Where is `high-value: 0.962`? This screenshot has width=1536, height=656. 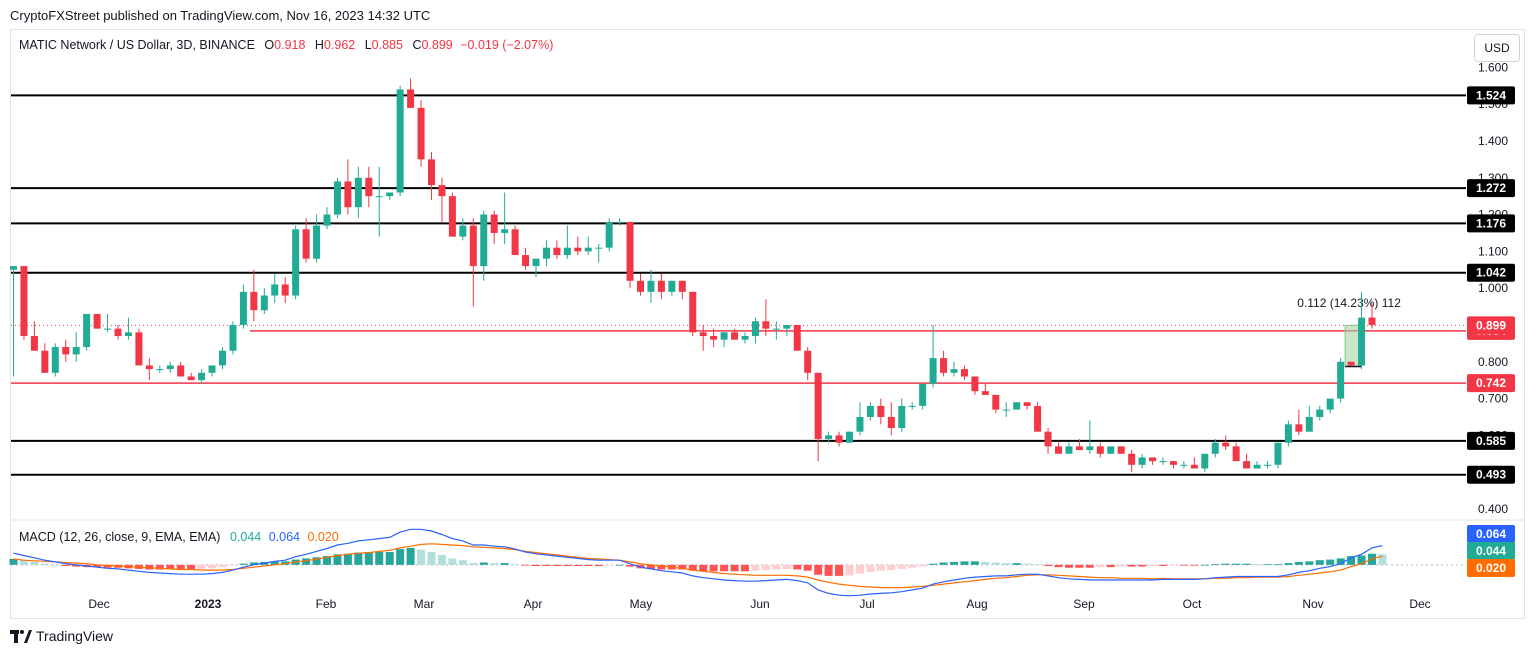 high-value: 0.962 is located at coordinates (339, 45).